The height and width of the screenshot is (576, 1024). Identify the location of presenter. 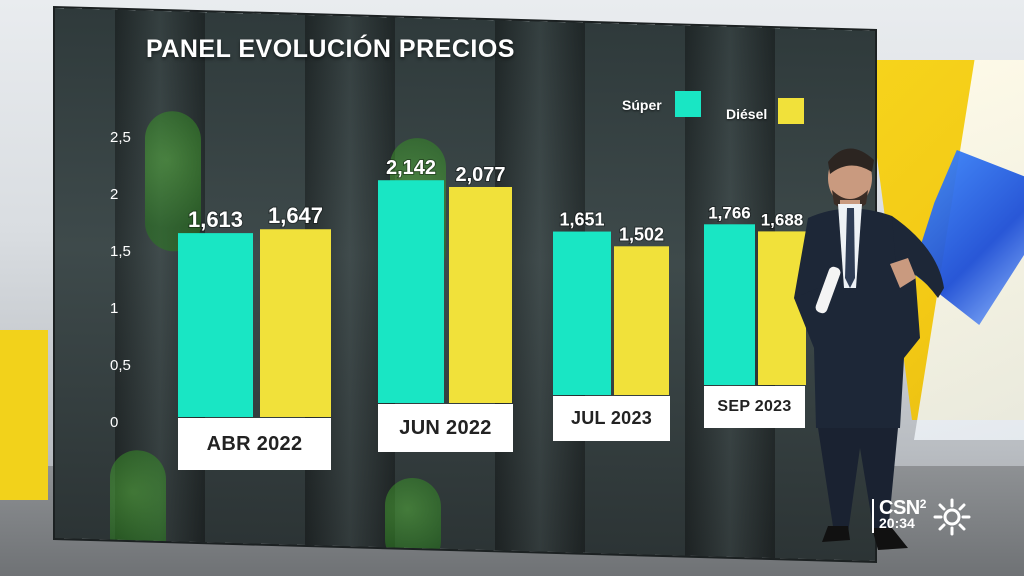
(869, 349).